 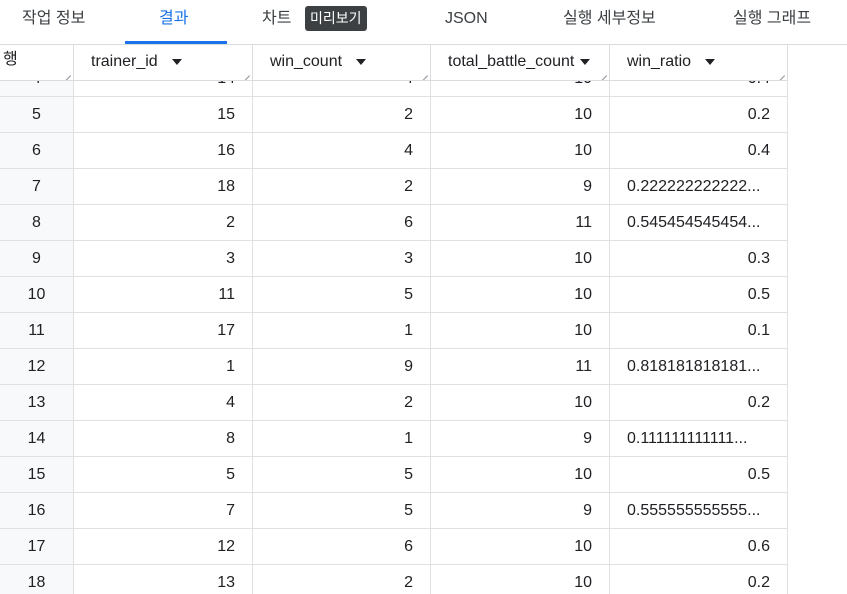 I want to click on tab-chart: 차트, so click(x=277, y=18).